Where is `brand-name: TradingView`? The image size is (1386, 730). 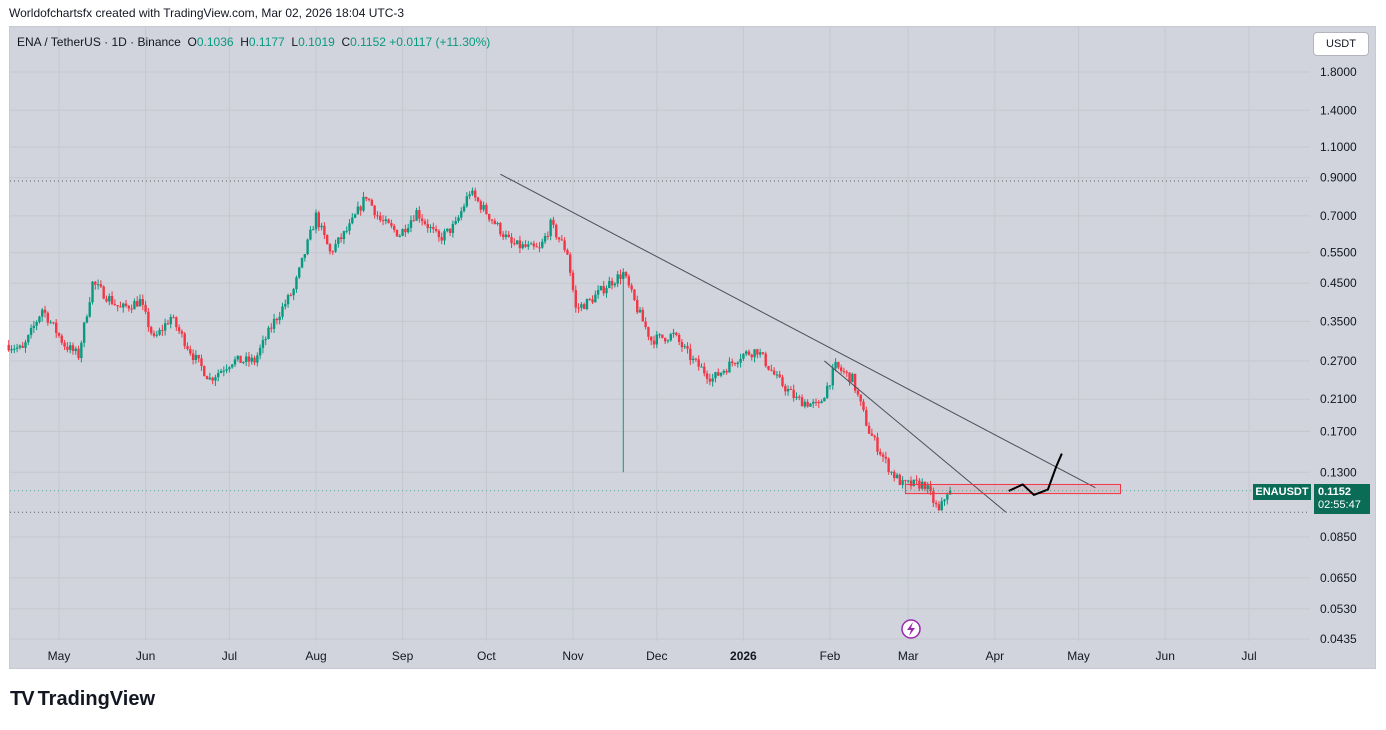 brand-name: TradingView is located at coordinates (96, 699).